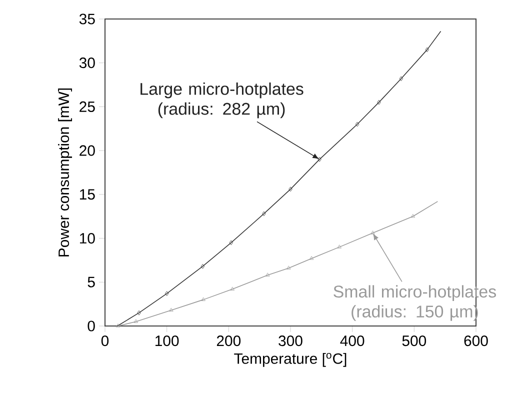 Image resolution: width=523 pixels, height=404 pixels. What do you see at coordinates (87, 106) in the screenshot?
I see `y-tick-label: 25` at bounding box center [87, 106].